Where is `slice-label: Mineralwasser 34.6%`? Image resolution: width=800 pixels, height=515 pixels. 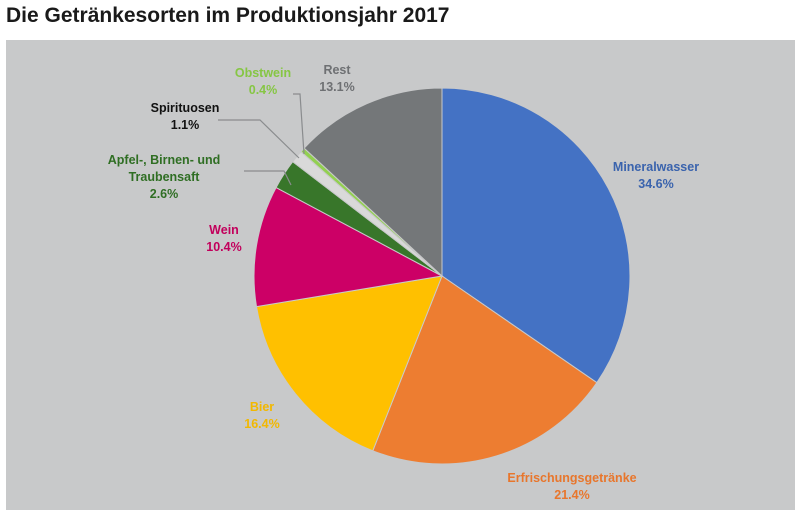 slice-label: Mineralwasser 34.6% is located at coordinates (656, 175).